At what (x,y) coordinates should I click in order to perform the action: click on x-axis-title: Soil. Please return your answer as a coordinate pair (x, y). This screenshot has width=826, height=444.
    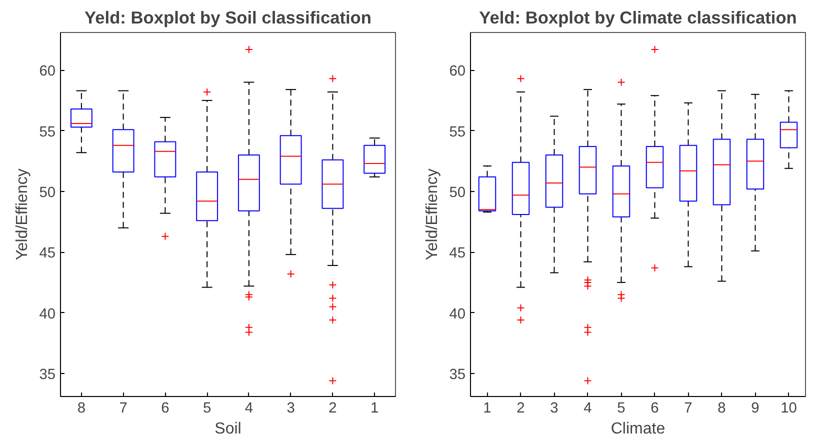
    Looking at the image, I should click on (228, 429).